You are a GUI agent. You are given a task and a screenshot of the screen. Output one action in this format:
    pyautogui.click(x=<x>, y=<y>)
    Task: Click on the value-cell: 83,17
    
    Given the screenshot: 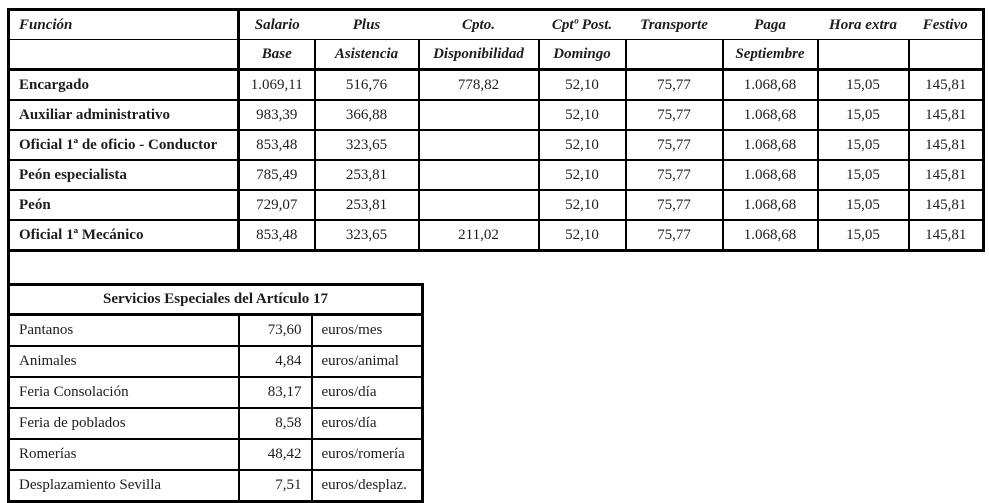 What is the action you would take?
    pyautogui.click(x=275, y=392)
    